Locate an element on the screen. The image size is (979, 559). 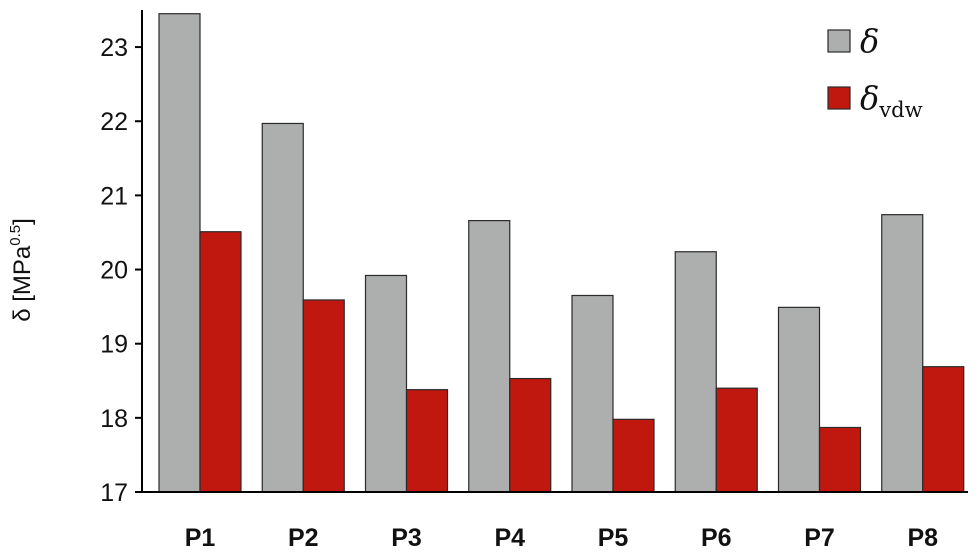
legend-label-delta-main: δ is located at coordinates (869, 41).